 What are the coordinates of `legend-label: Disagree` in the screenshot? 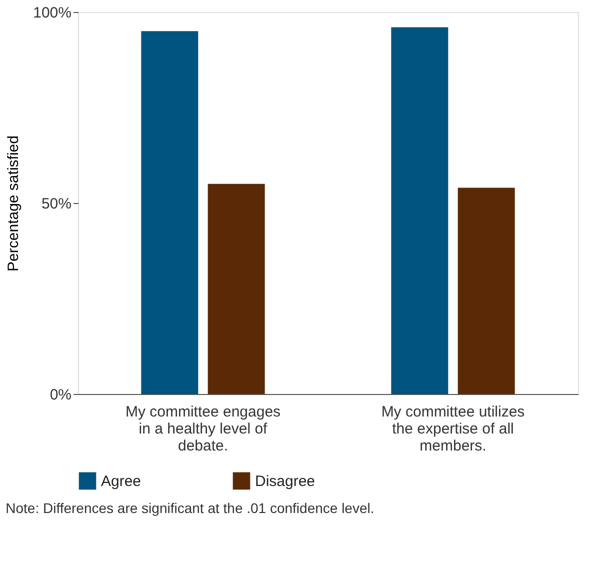 It's located at (285, 481).